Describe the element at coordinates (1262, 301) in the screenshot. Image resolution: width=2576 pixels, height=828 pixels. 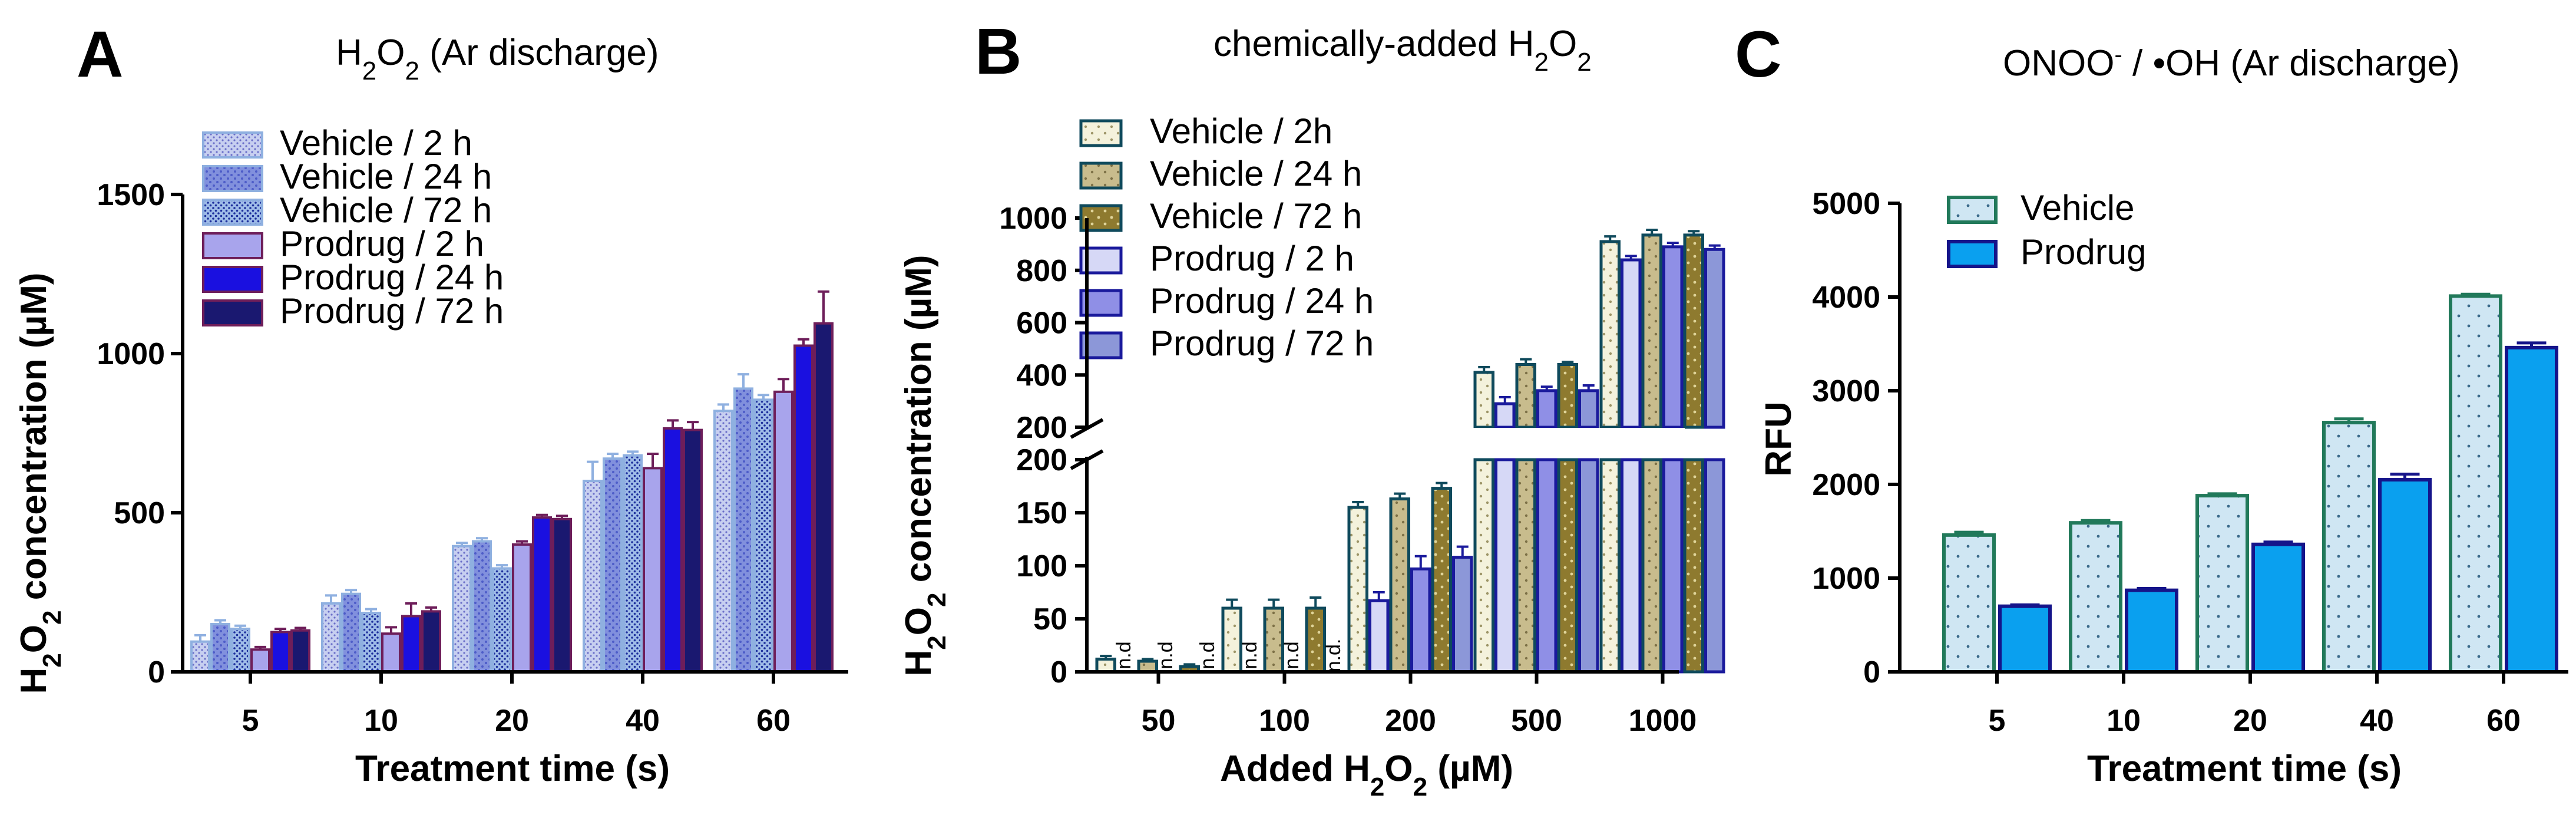
I see `panel-b-legend-label: Prodrug / 24 h` at that location.